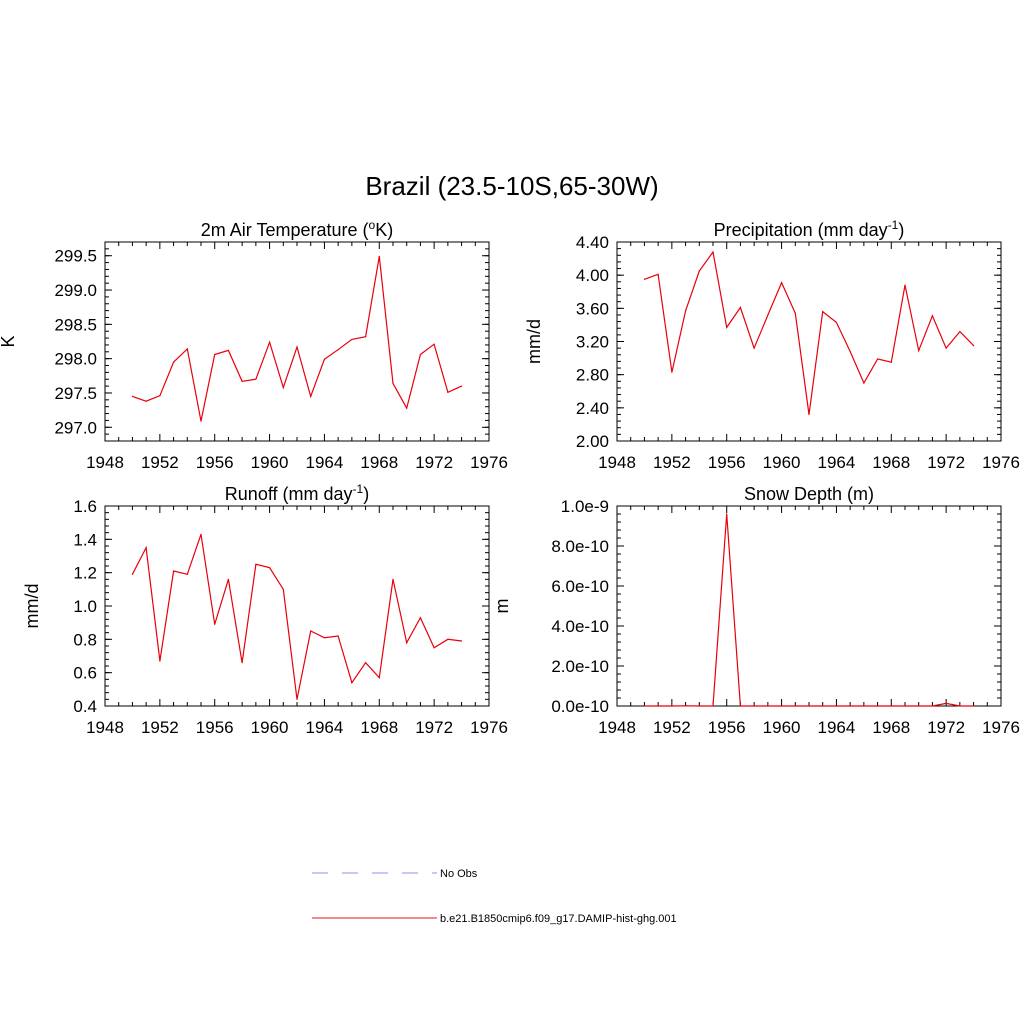 This screenshot has height=1024, width=1024. Describe the element at coordinates (592, 308) in the screenshot. I see `y-tick-label: 3.60` at that location.